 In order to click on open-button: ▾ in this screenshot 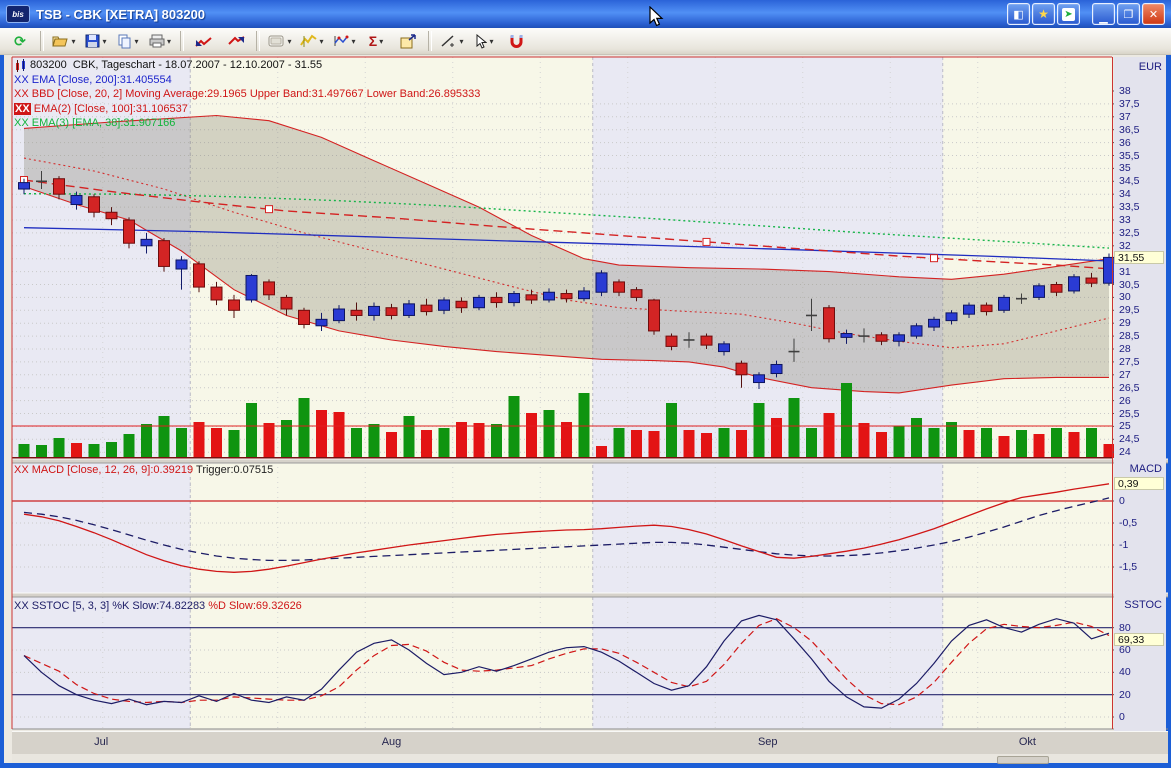, I will do `click(64, 41)`.